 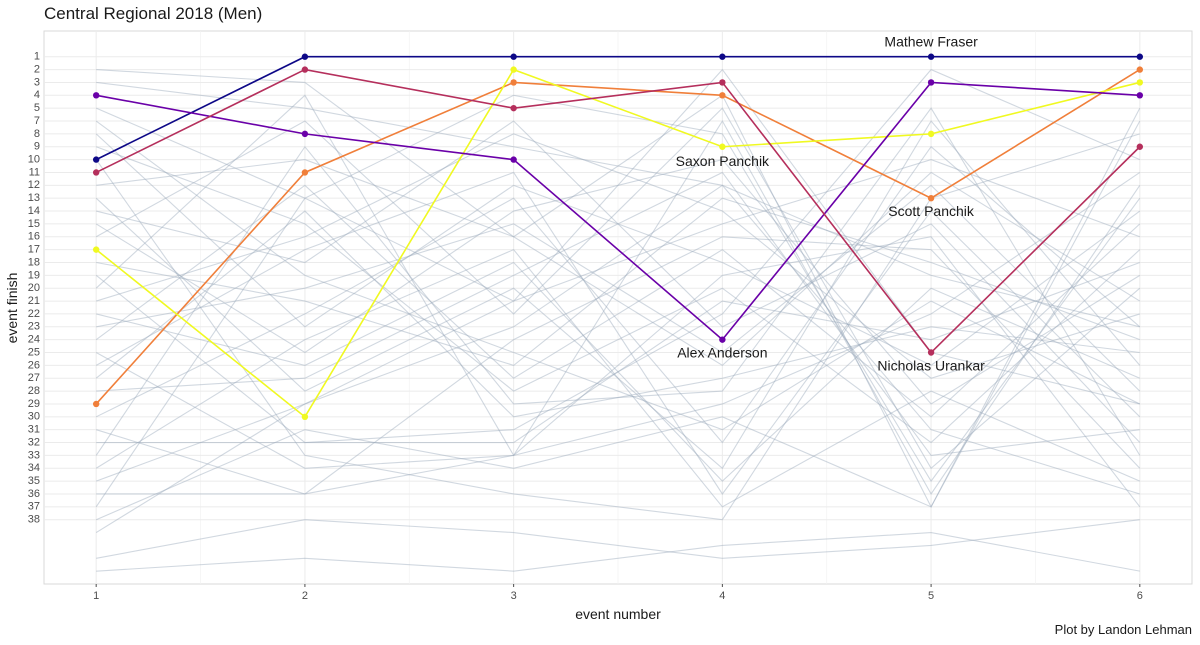 What do you see at coordinates (34, 275) in the screenshot?
I see `y-tick-label: 19` at bounding box center [34, 275].